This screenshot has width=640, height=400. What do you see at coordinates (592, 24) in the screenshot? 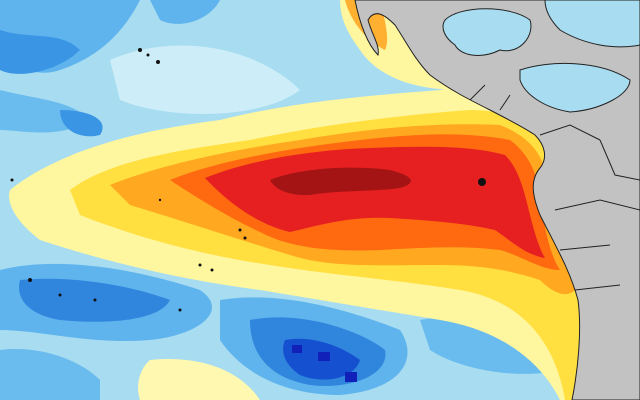
I see `atlantic` at bounding box center [592, 24].